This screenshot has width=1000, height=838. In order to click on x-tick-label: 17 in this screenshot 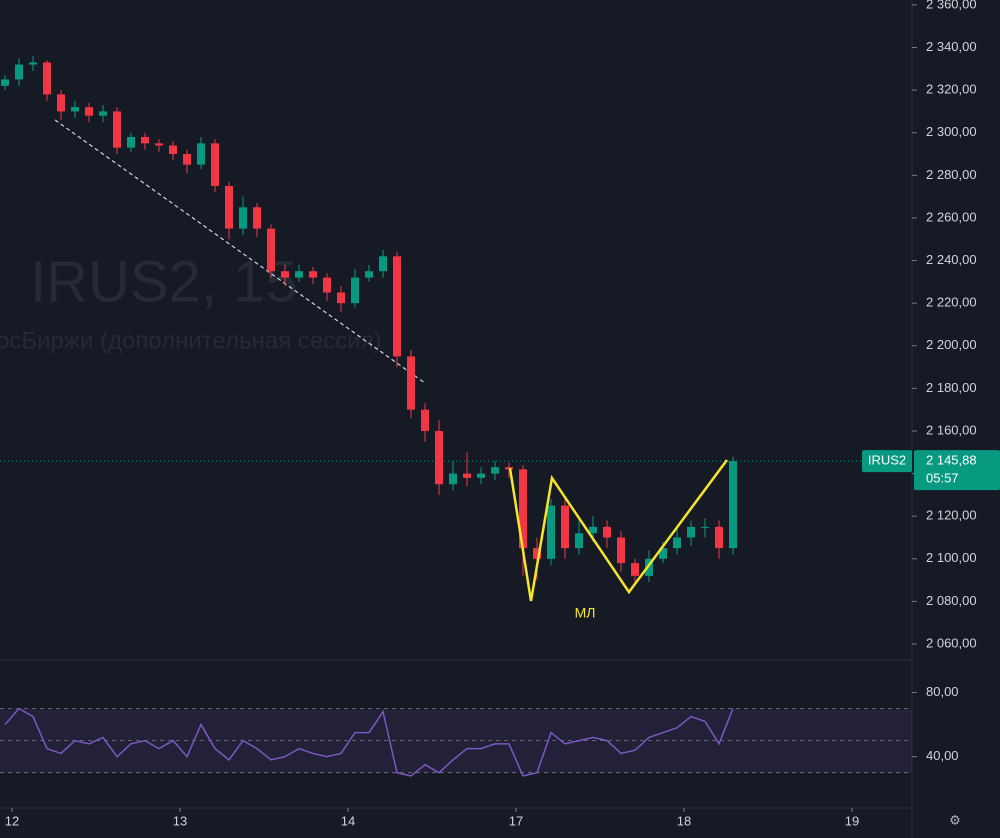, I will do `click(516, 820)`.